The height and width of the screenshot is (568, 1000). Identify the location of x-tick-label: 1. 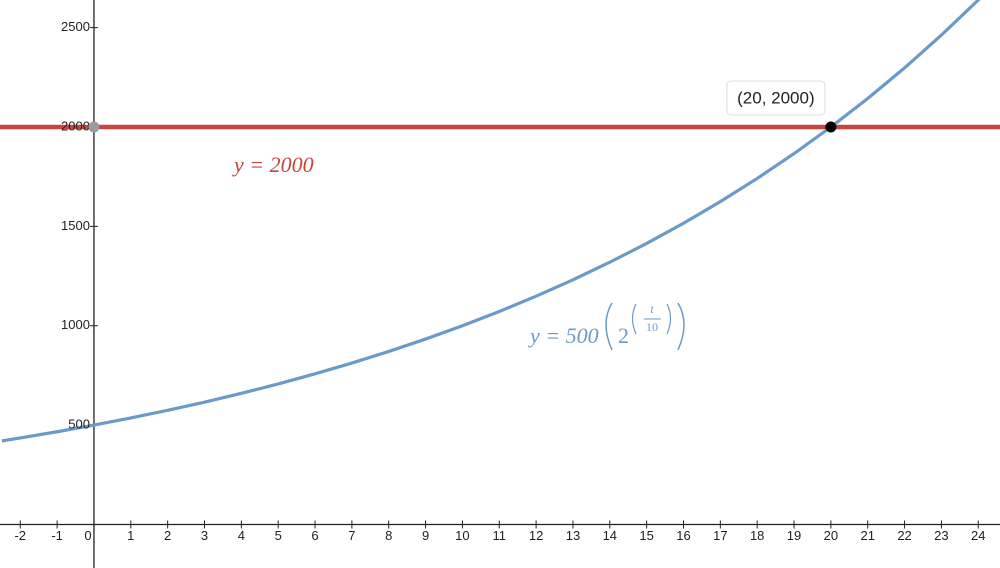
(130, 535).